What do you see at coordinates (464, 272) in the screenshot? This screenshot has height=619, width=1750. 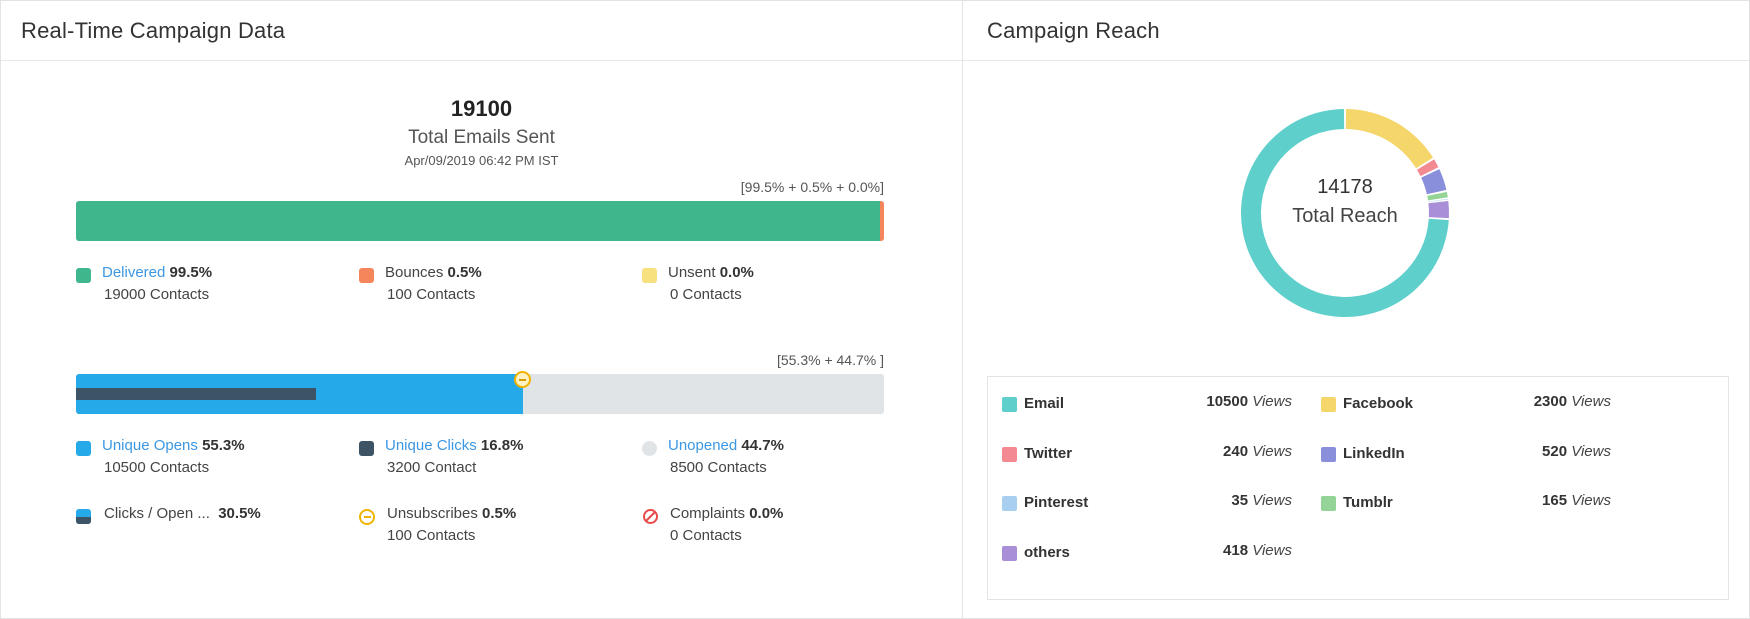 I see `bounces-pct: 0.5%` at bounding box center [464, 272].